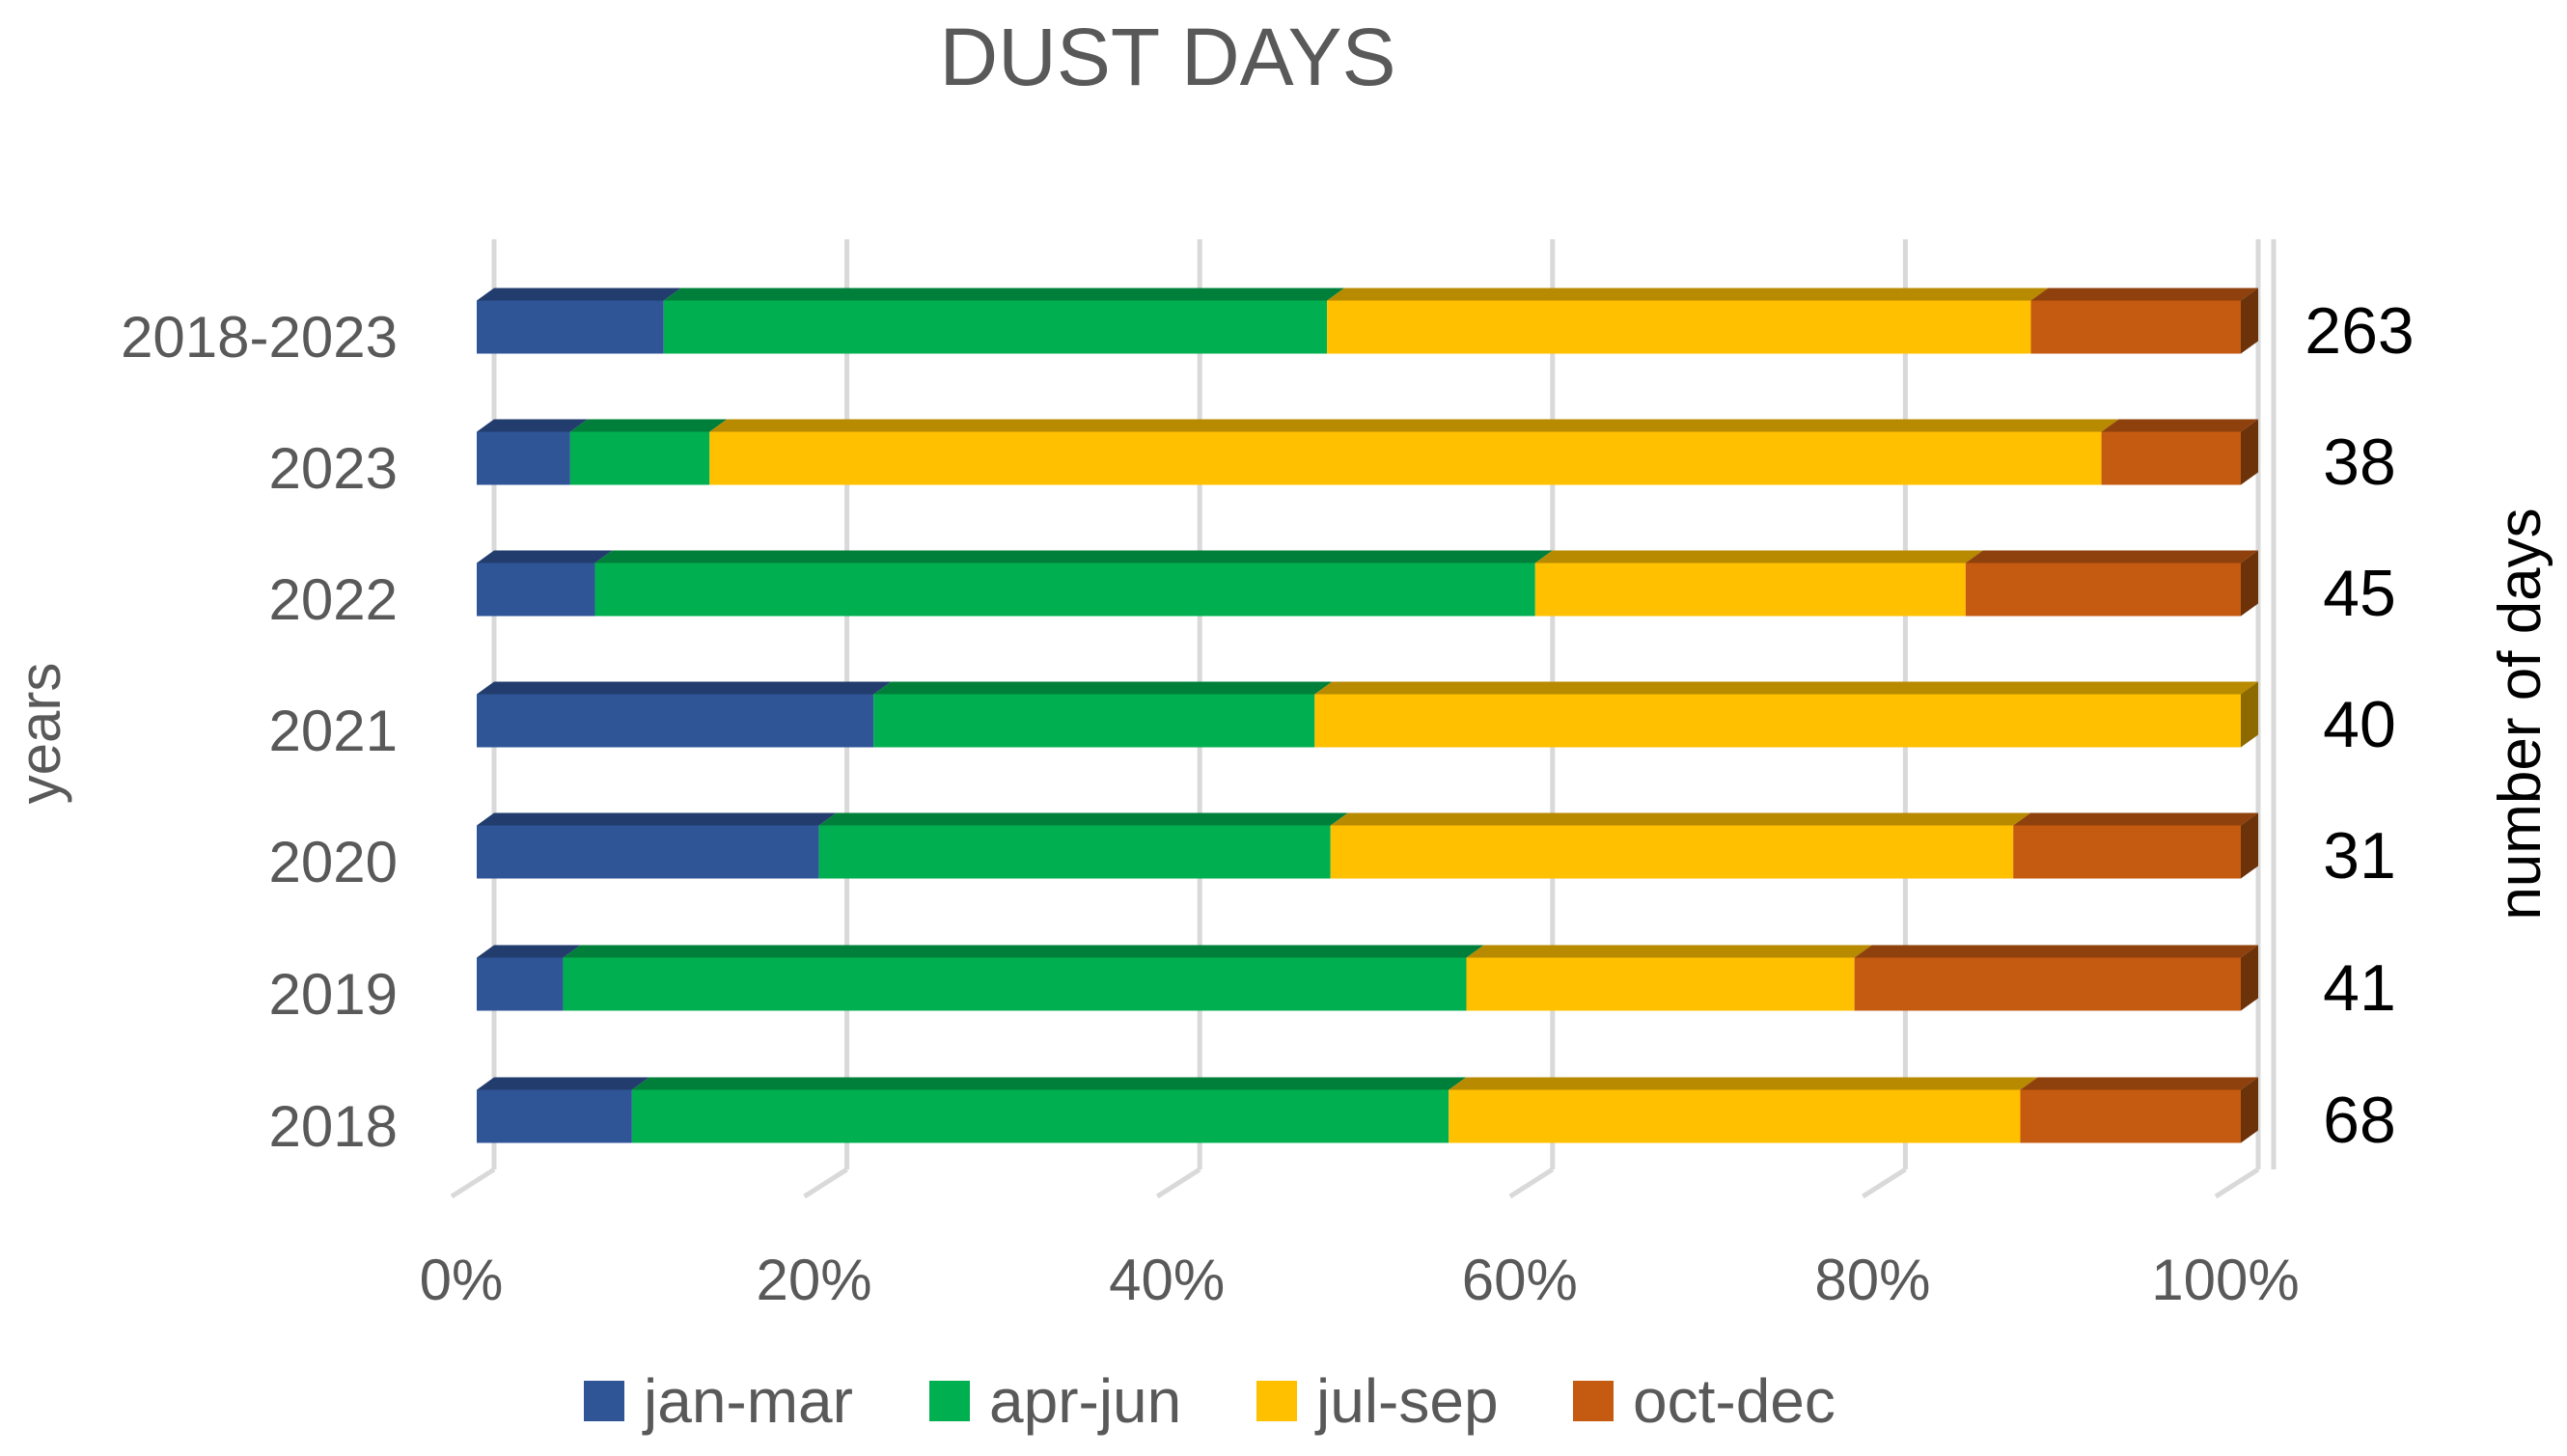 The width and height of the screenshot is (2567, 1456). I want to click on y-axis-label: years, so click(40, 734).